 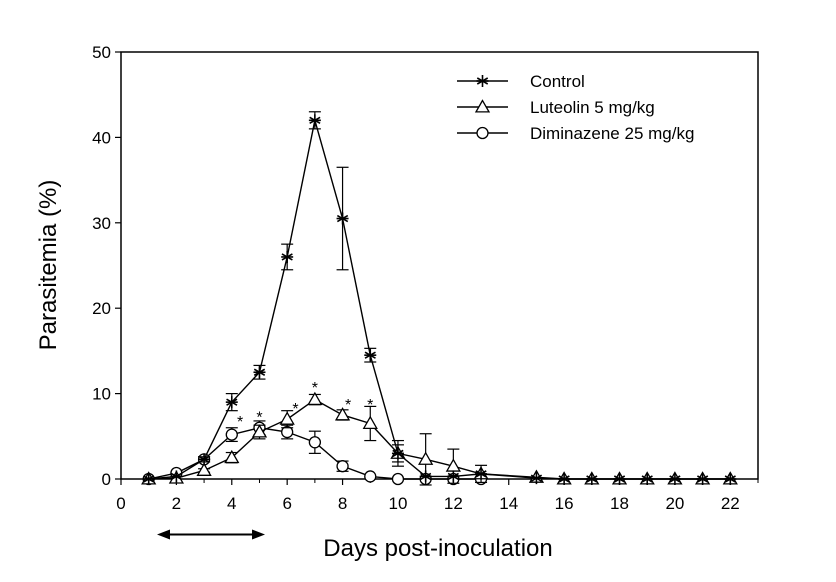 What do you see at coordinates (101, 223) in the screenshot?
I see `y-tick-label: 30` at bounding box center [101, 223].